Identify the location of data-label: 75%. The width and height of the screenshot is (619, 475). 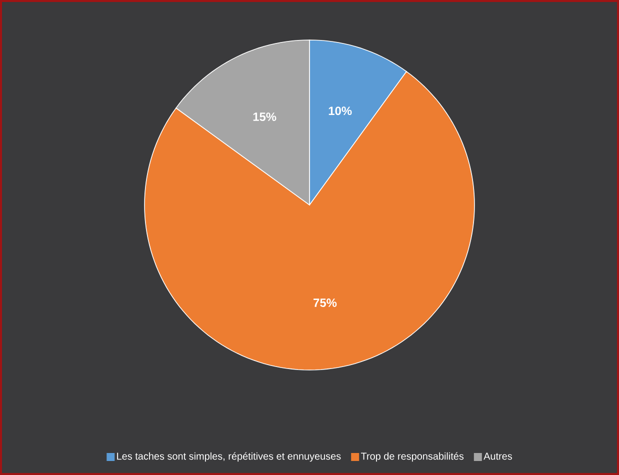
(325, 302).